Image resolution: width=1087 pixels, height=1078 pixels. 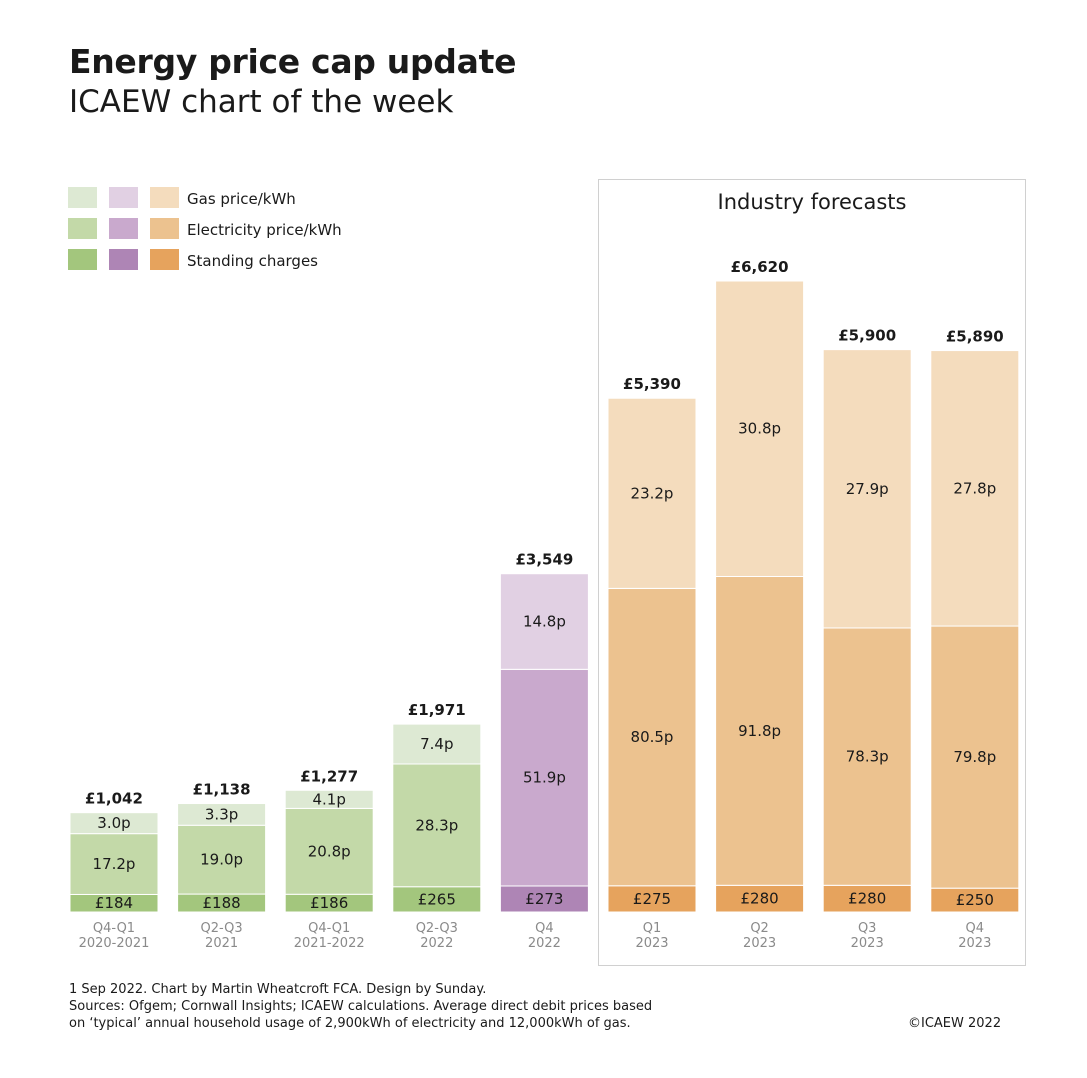 I want to click on segment-label: 30.8p, so click(x=759, y=429).